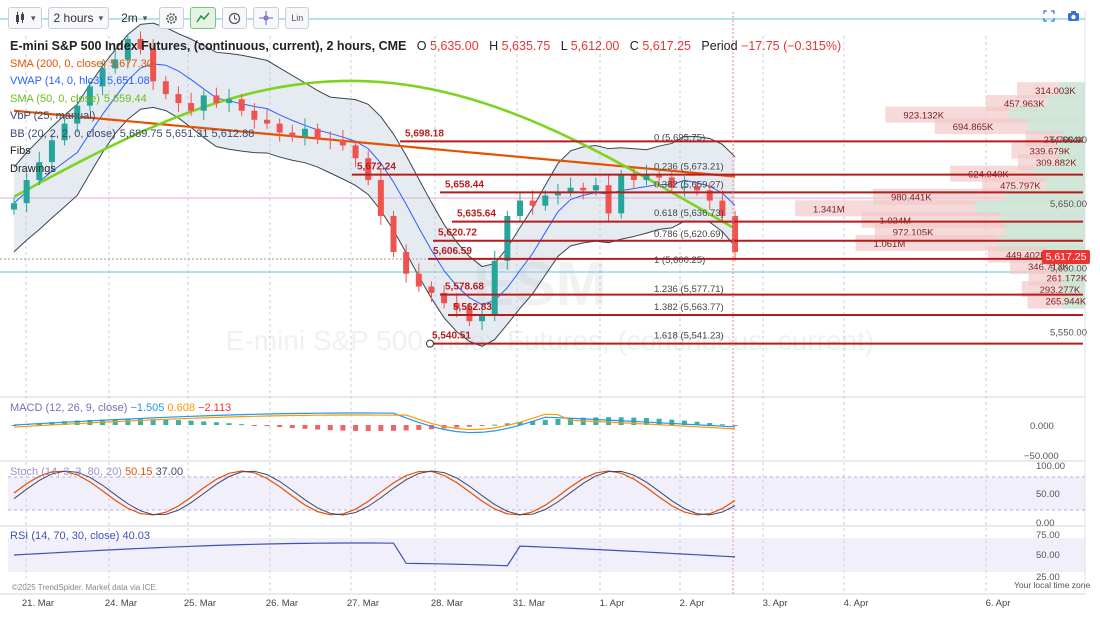 The image size is (1100, 617). What do you see at coordinates (1068, 140) in the screenshot?
I see `price-axis-label: 5,700.00` at bounding box center [1068, 140].